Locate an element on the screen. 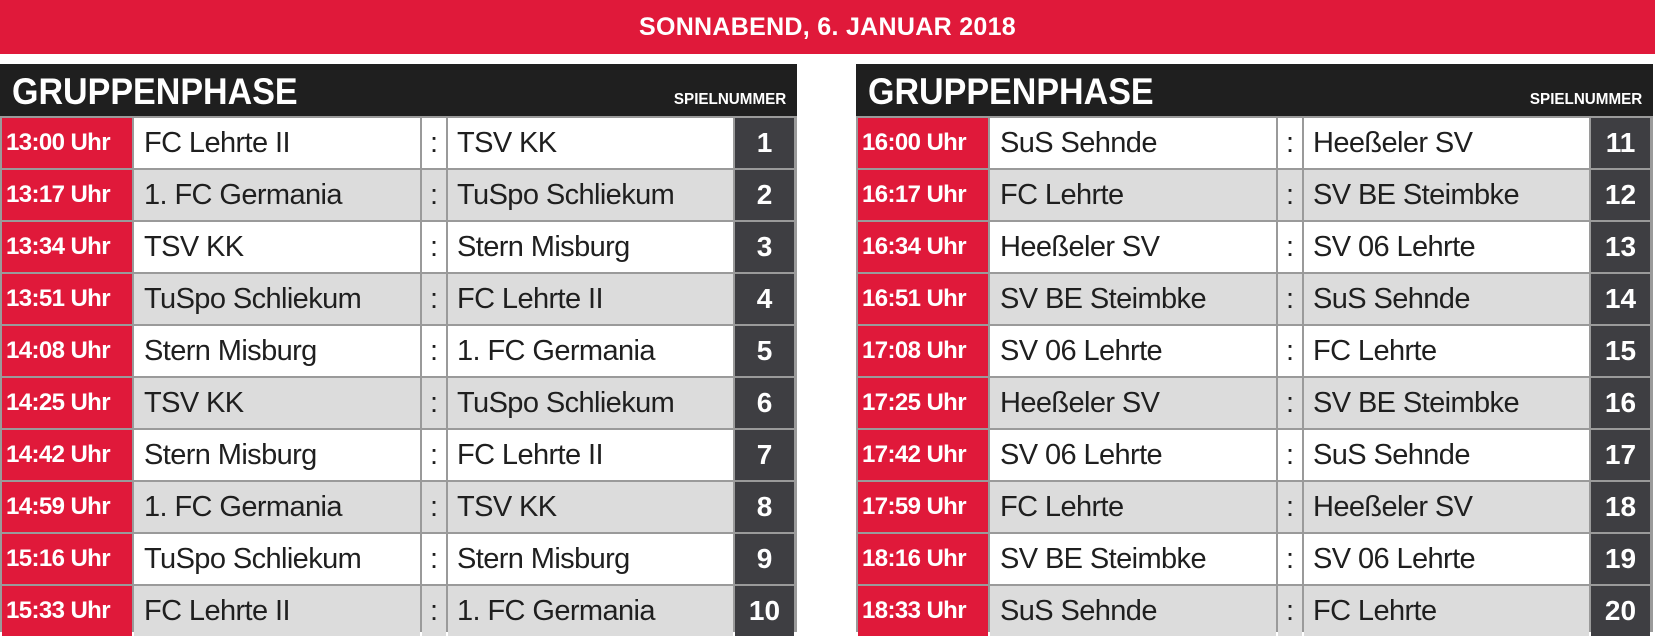 The height and width of the screenshot is (636, 1655). away-team: FC Lehrte is located at coordinates (1446, 351).